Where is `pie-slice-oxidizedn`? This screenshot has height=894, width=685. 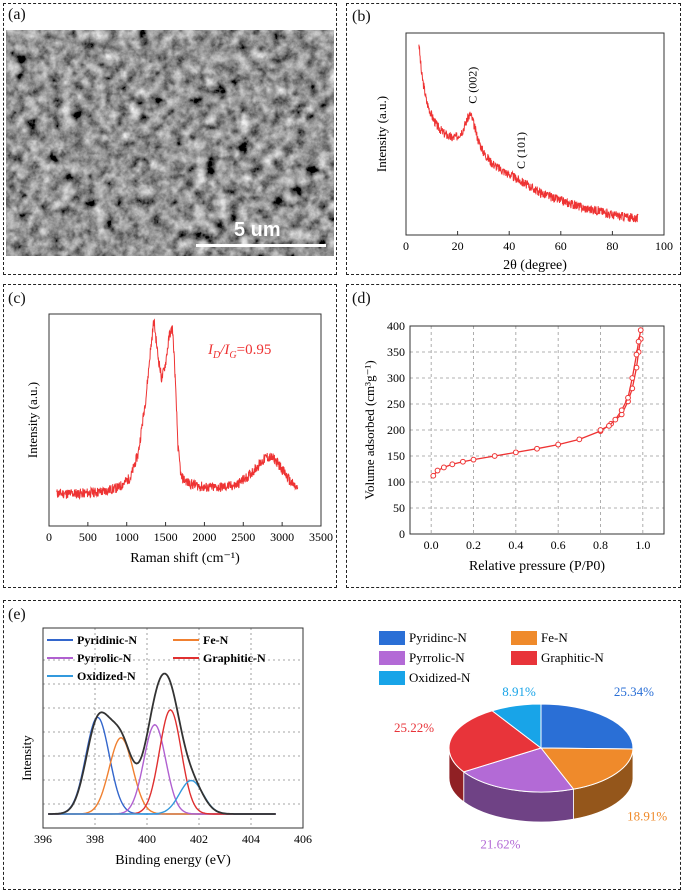
pie-slice-oxidizedn is located at coordinates (516, 726).